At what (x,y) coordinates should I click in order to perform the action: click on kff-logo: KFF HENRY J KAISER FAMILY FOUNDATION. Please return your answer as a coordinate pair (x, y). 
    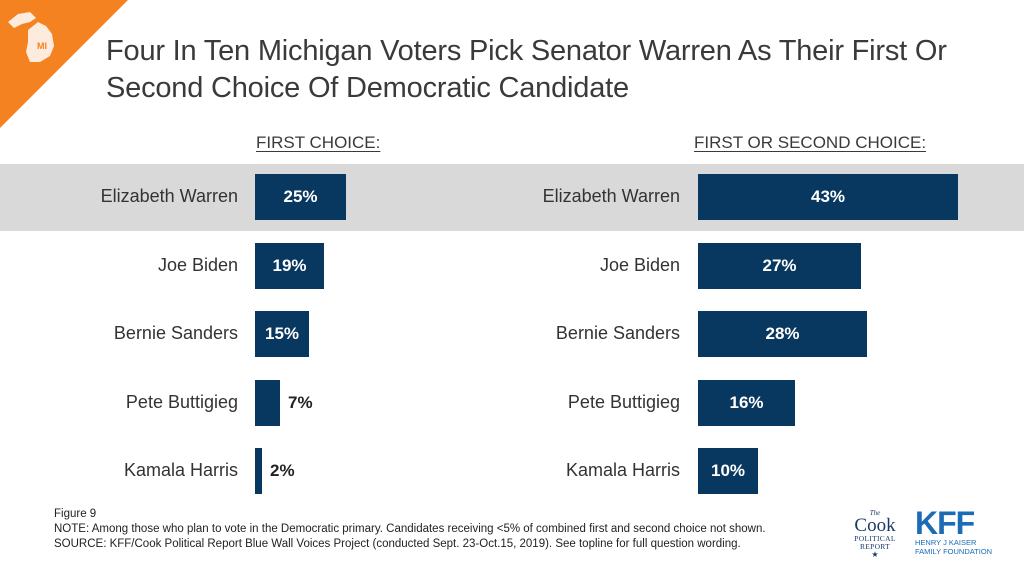
    Looking at the image, I should click on (955, 533).